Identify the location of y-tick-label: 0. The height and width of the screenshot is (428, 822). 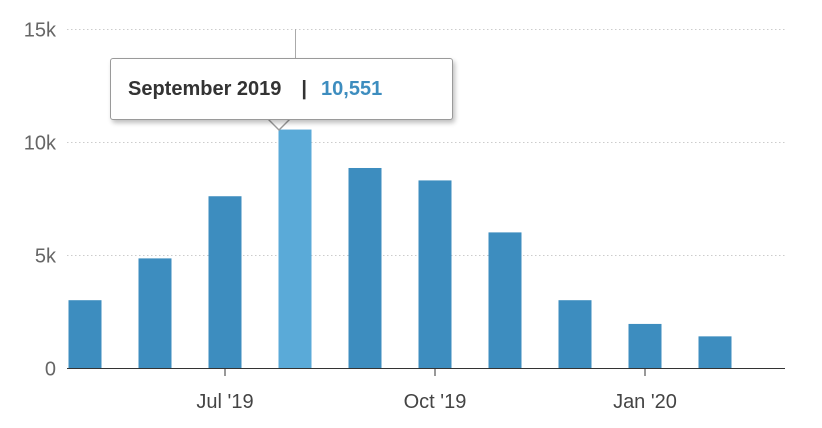
(50, 370).